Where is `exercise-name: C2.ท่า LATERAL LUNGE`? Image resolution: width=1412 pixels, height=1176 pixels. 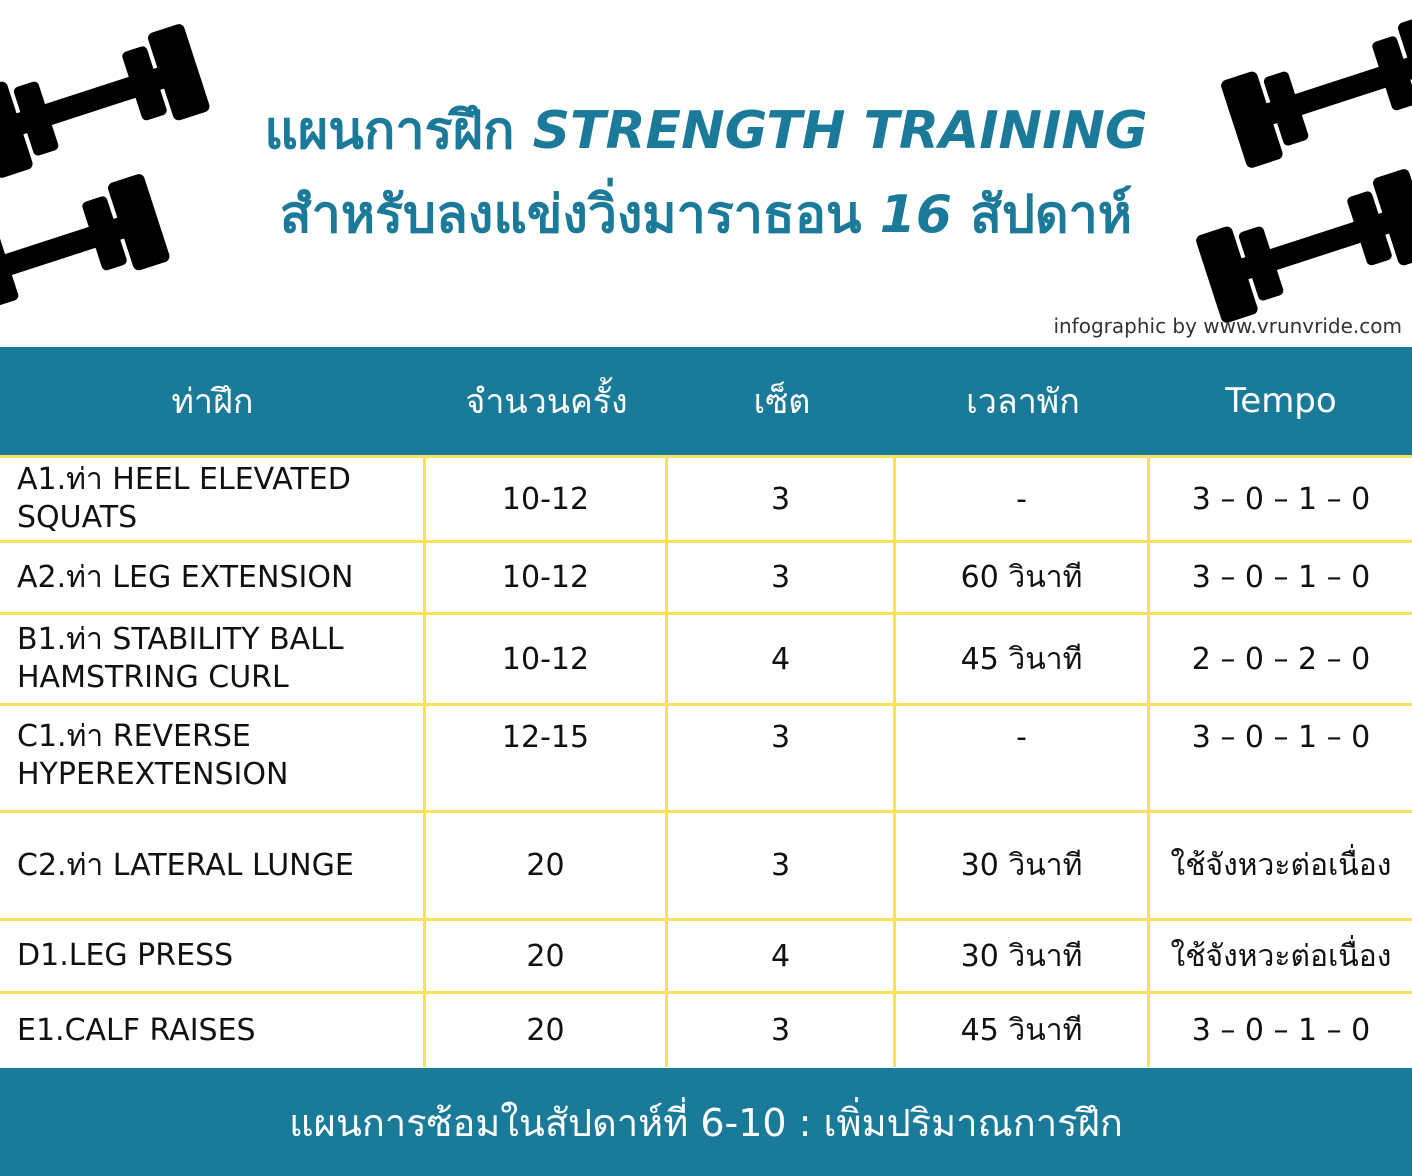 exercise-name: C2.ท่า LATERAL LUNGE is located at coordinates (211, 865).